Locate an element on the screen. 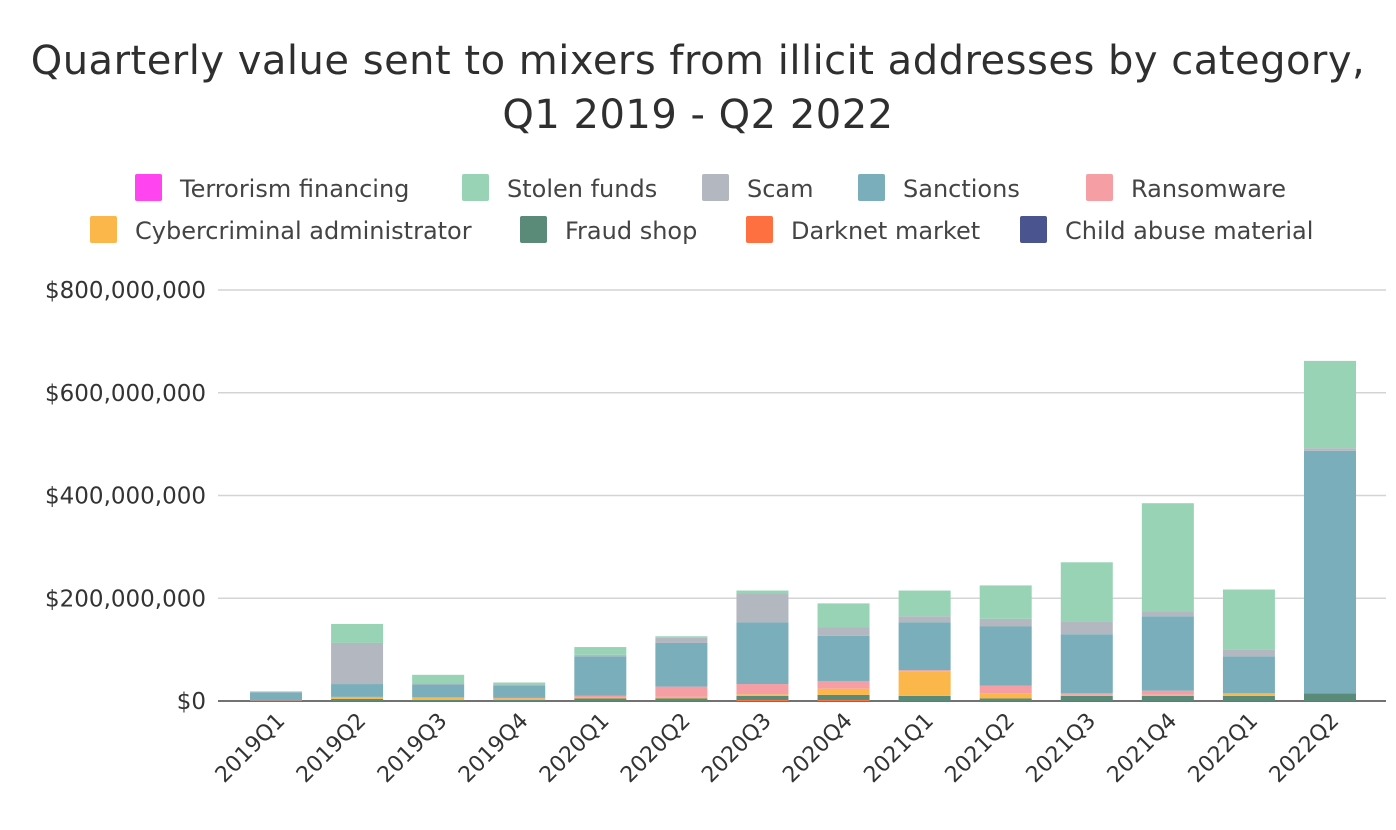 Image resolution: width=1396 pixels, height=830 pixels. y-tick-label: $200,000,000 is located at coordinates (125, 599).